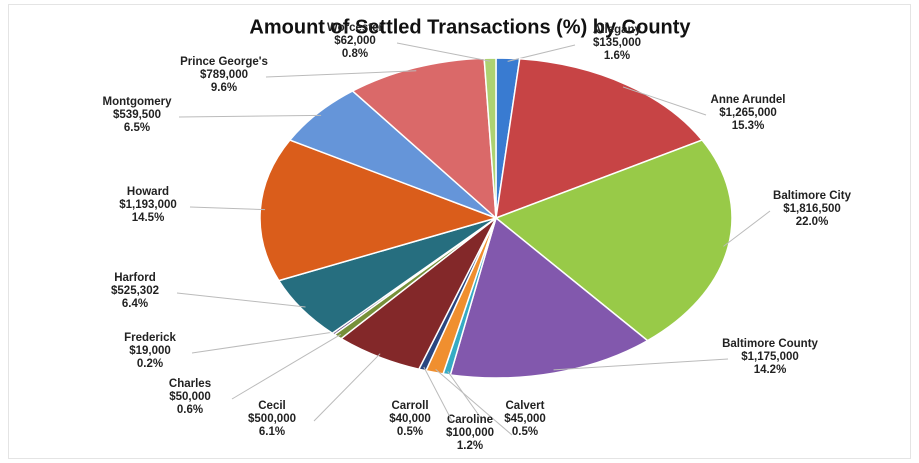 This screenshot has height=463, width=919. What do you see at coordinates (748, 113) in the screenshot?
I see `slice-label-amount: $1,265,000` at bounding box center [748, 113].